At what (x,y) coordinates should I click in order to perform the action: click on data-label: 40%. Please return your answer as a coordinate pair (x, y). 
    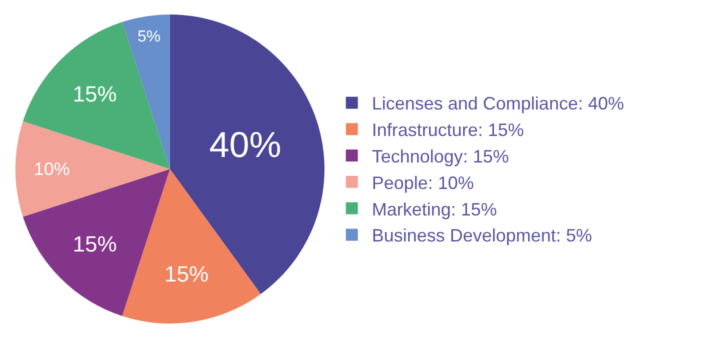
    Looking at the image, I should click on (245, 145).